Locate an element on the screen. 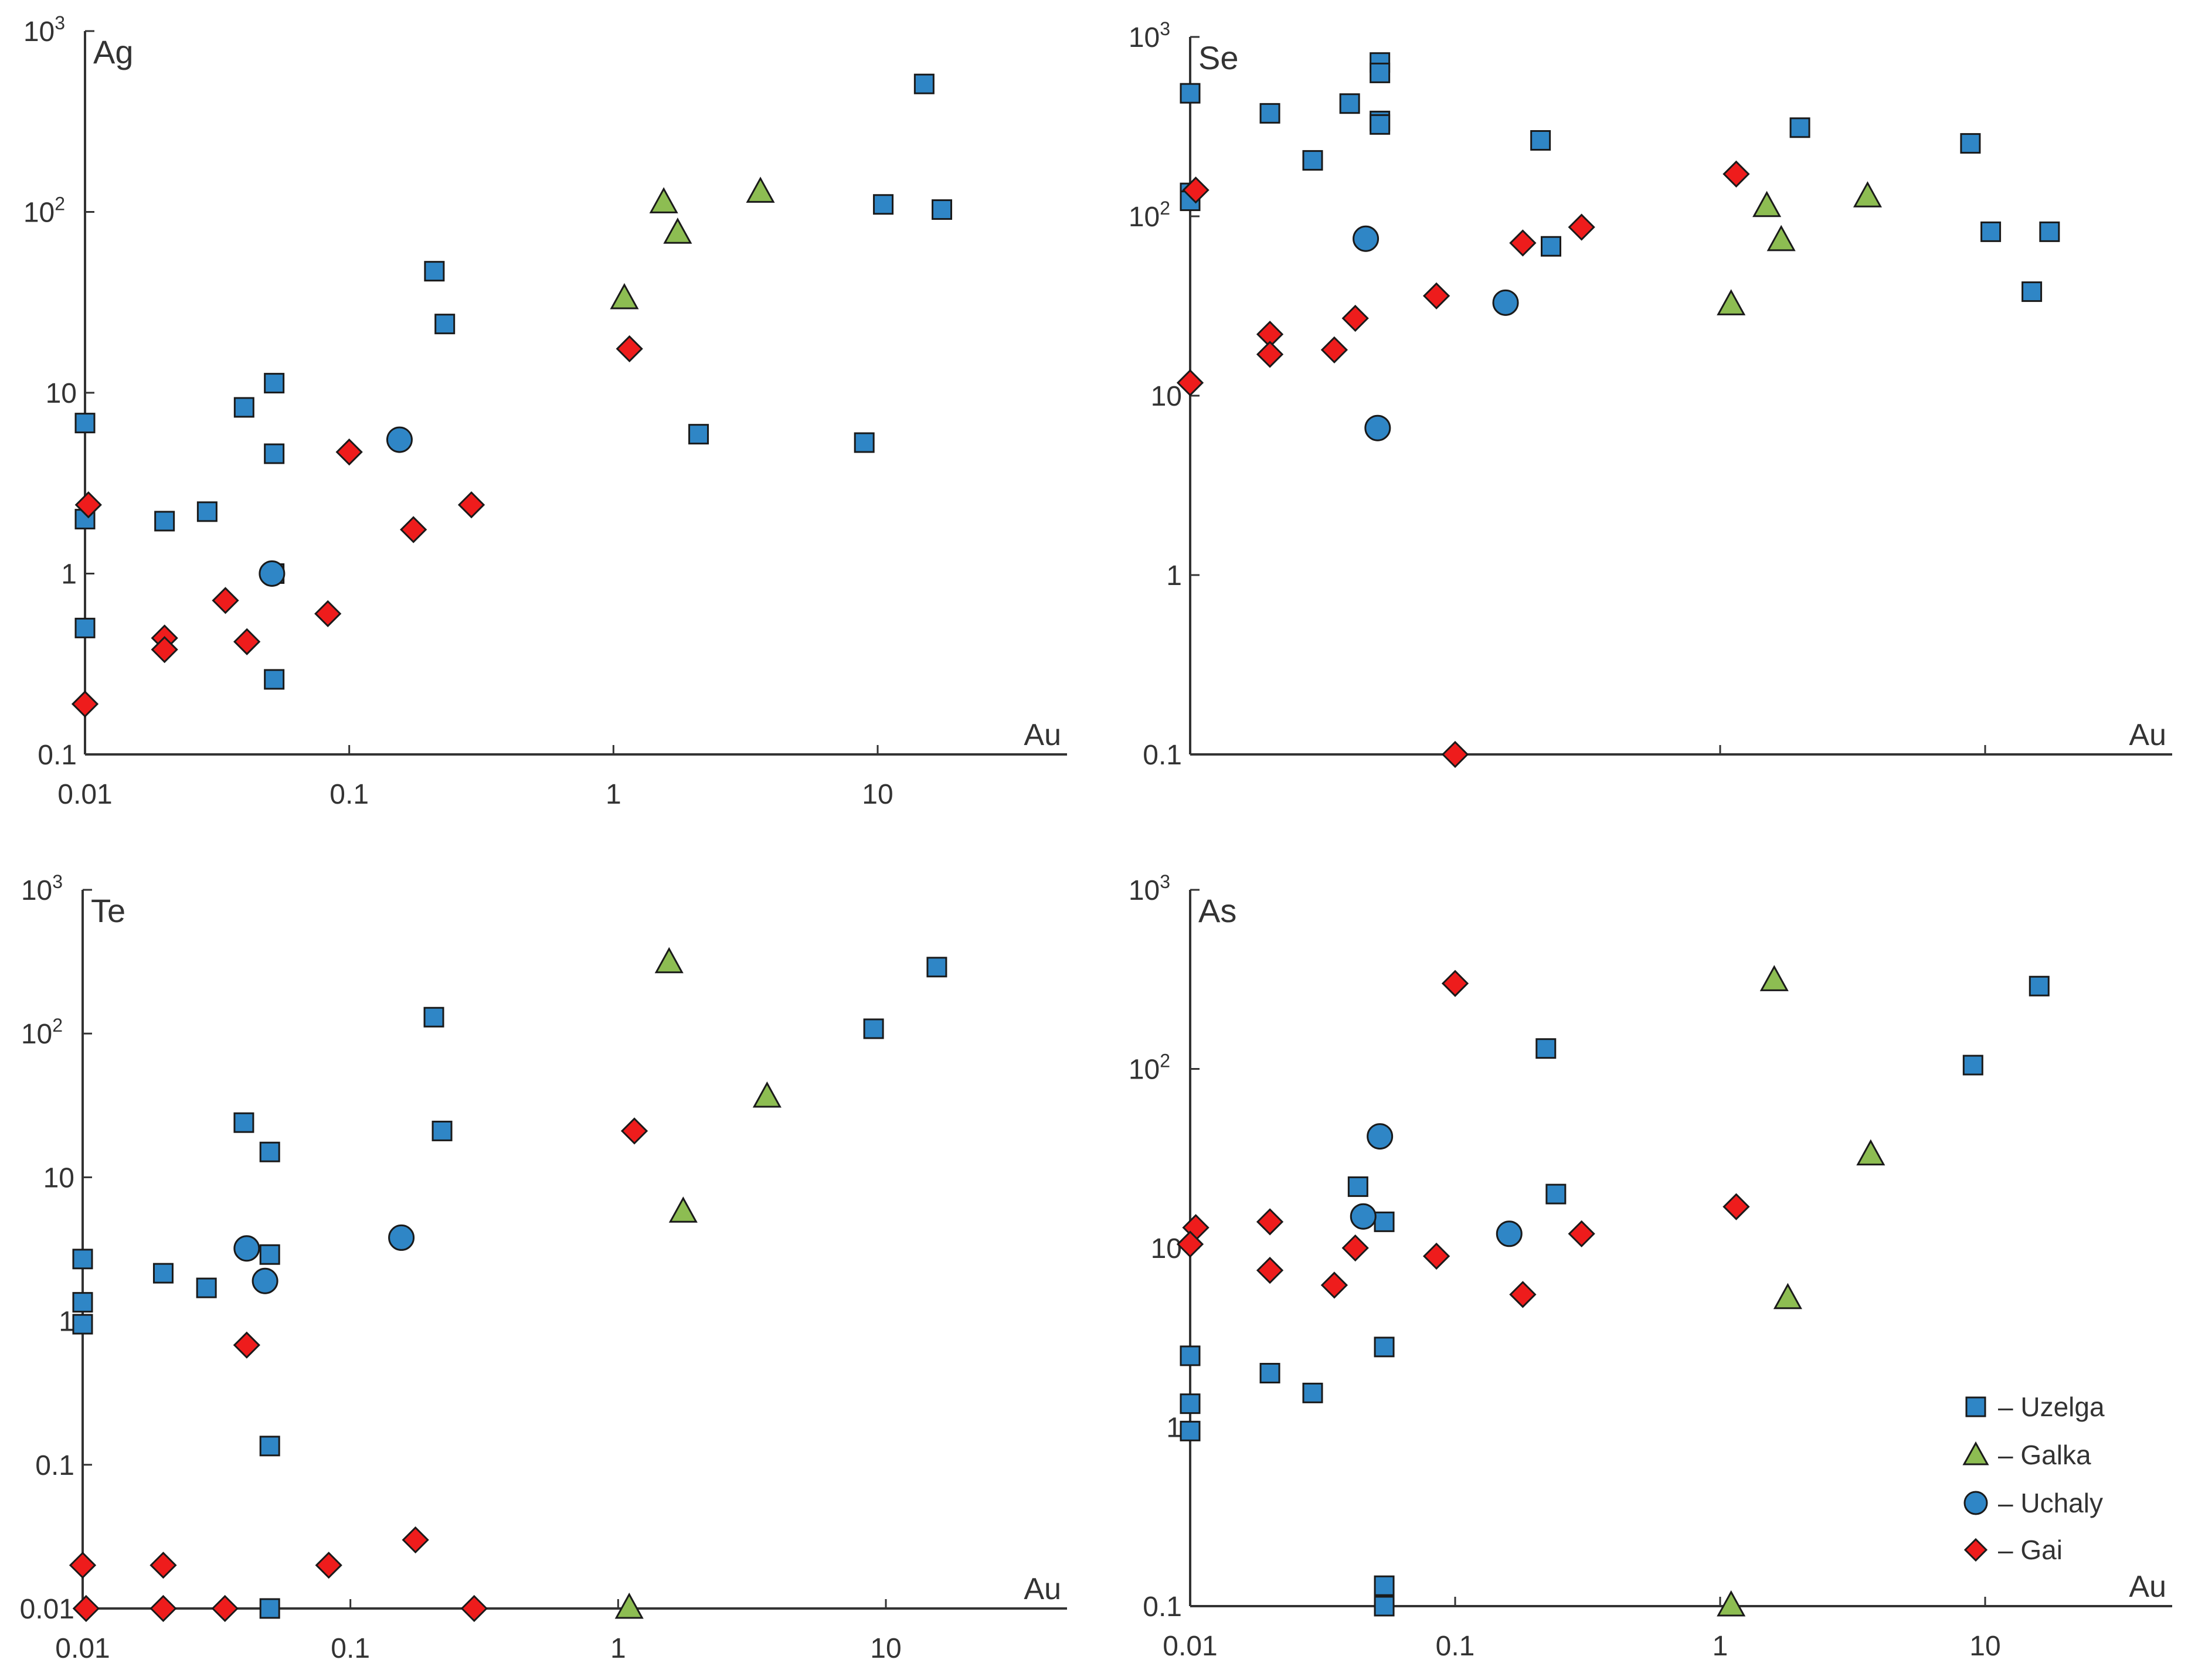  legend-item-gai: – Gai is located at coordinates (2011, 1549).